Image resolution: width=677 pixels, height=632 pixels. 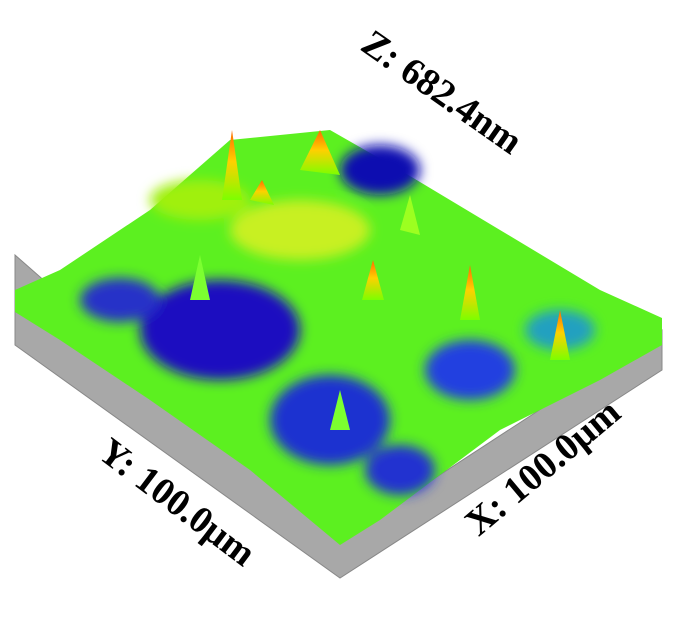 What do you see at coordinates (442, 92) in the screenshot?
I see `z-label: Z: 682.4nm` at bounding box center [442, 92].